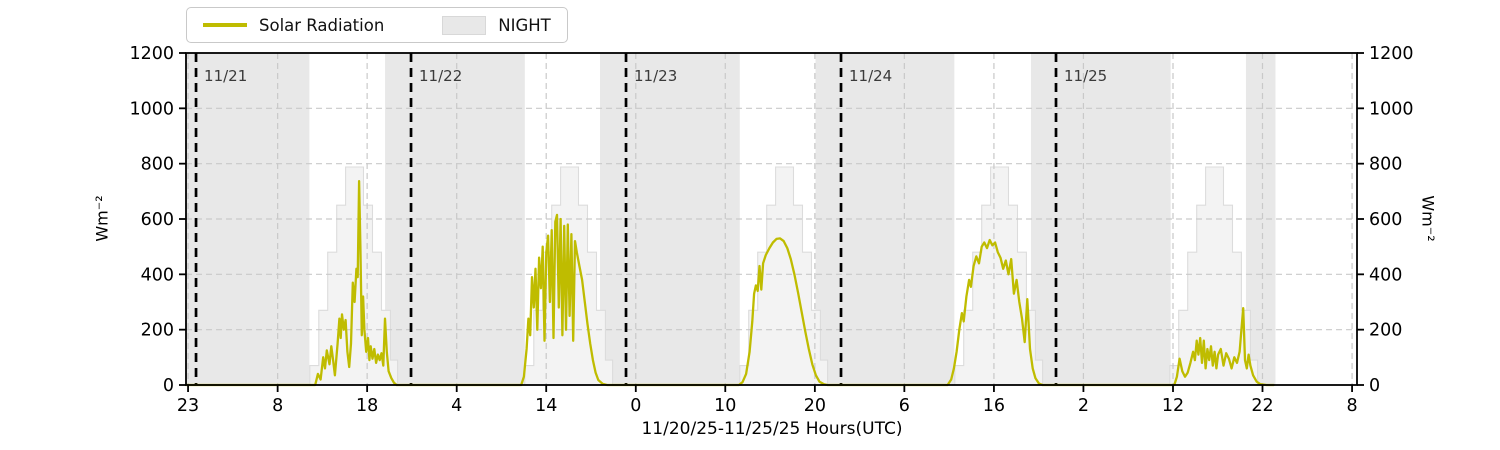 The image size is (1500, 450). What do you see at coordinates (1428, 218) in the screenshot?
I see `y-axis-label-right: Wm⁻²` at bounding box center [1428, 218].